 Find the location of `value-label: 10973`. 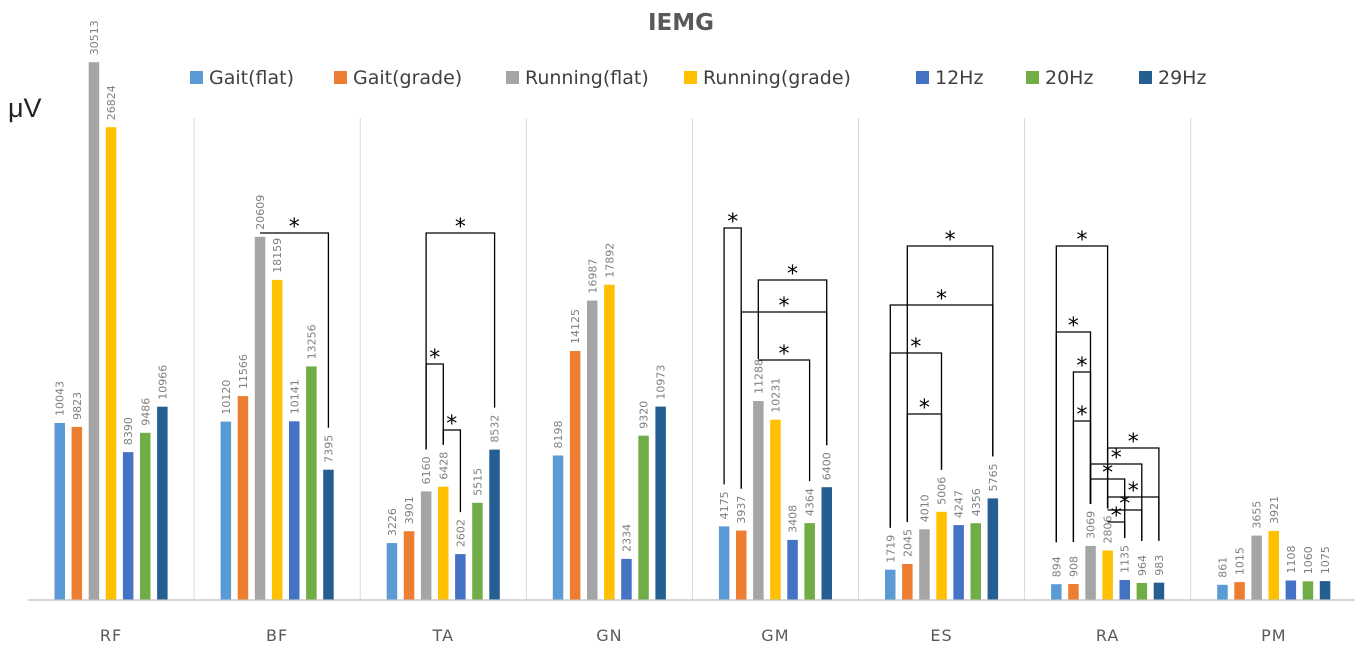

value-label: 10973 is located at coordinates (661, 382).